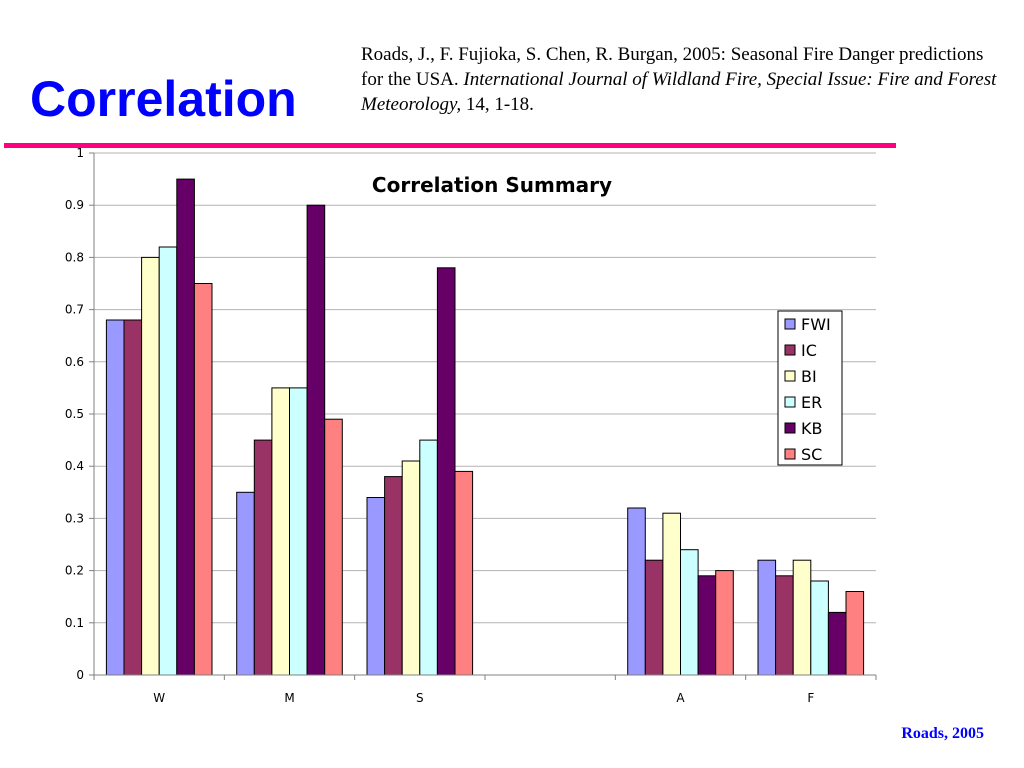  What do you see at coordinates (790, 350) in the screenshot?
I see `legend-swatch-ic` at bounding box center [790, 350].